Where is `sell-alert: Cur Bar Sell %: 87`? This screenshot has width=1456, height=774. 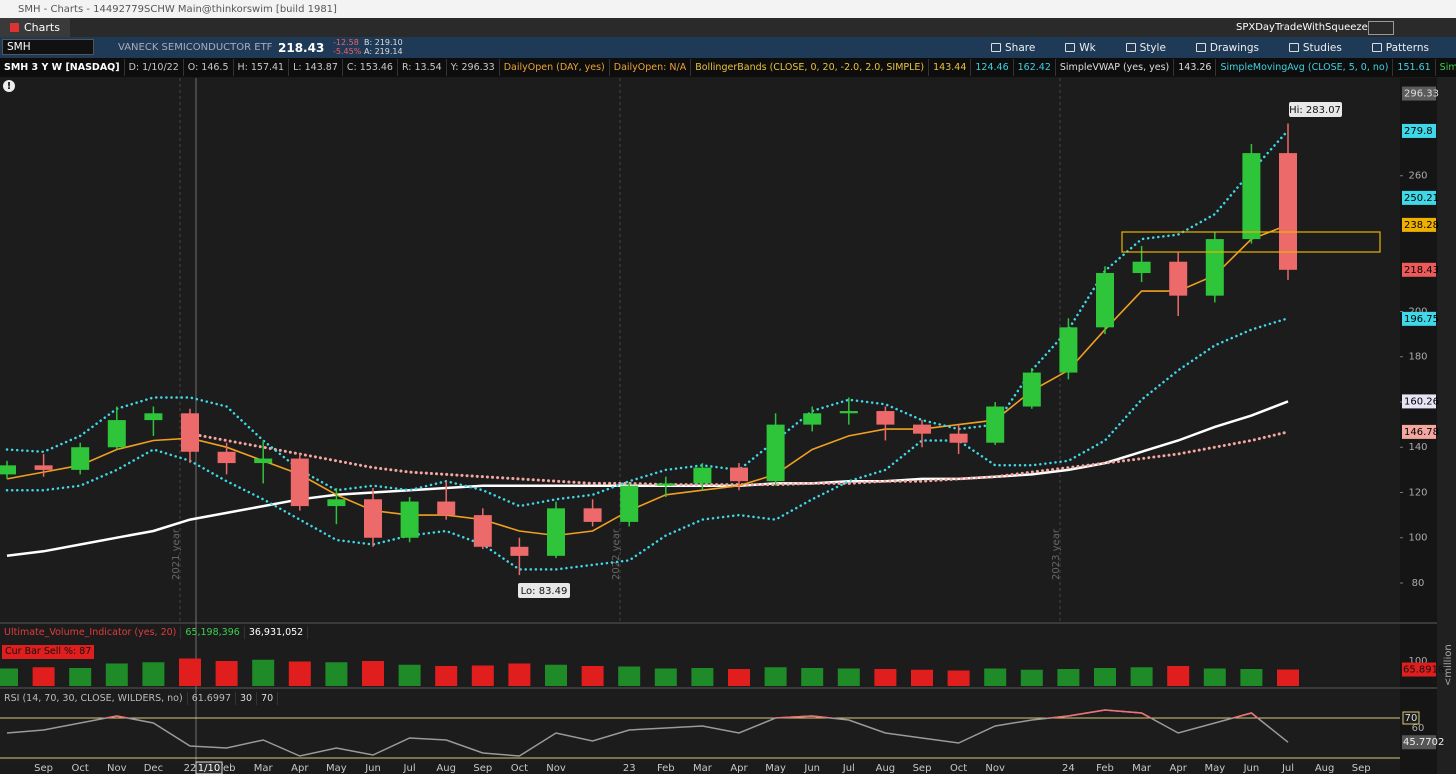
sell-alert: Cur Bar Sell %: 87 is located at coordinates (48, 652).